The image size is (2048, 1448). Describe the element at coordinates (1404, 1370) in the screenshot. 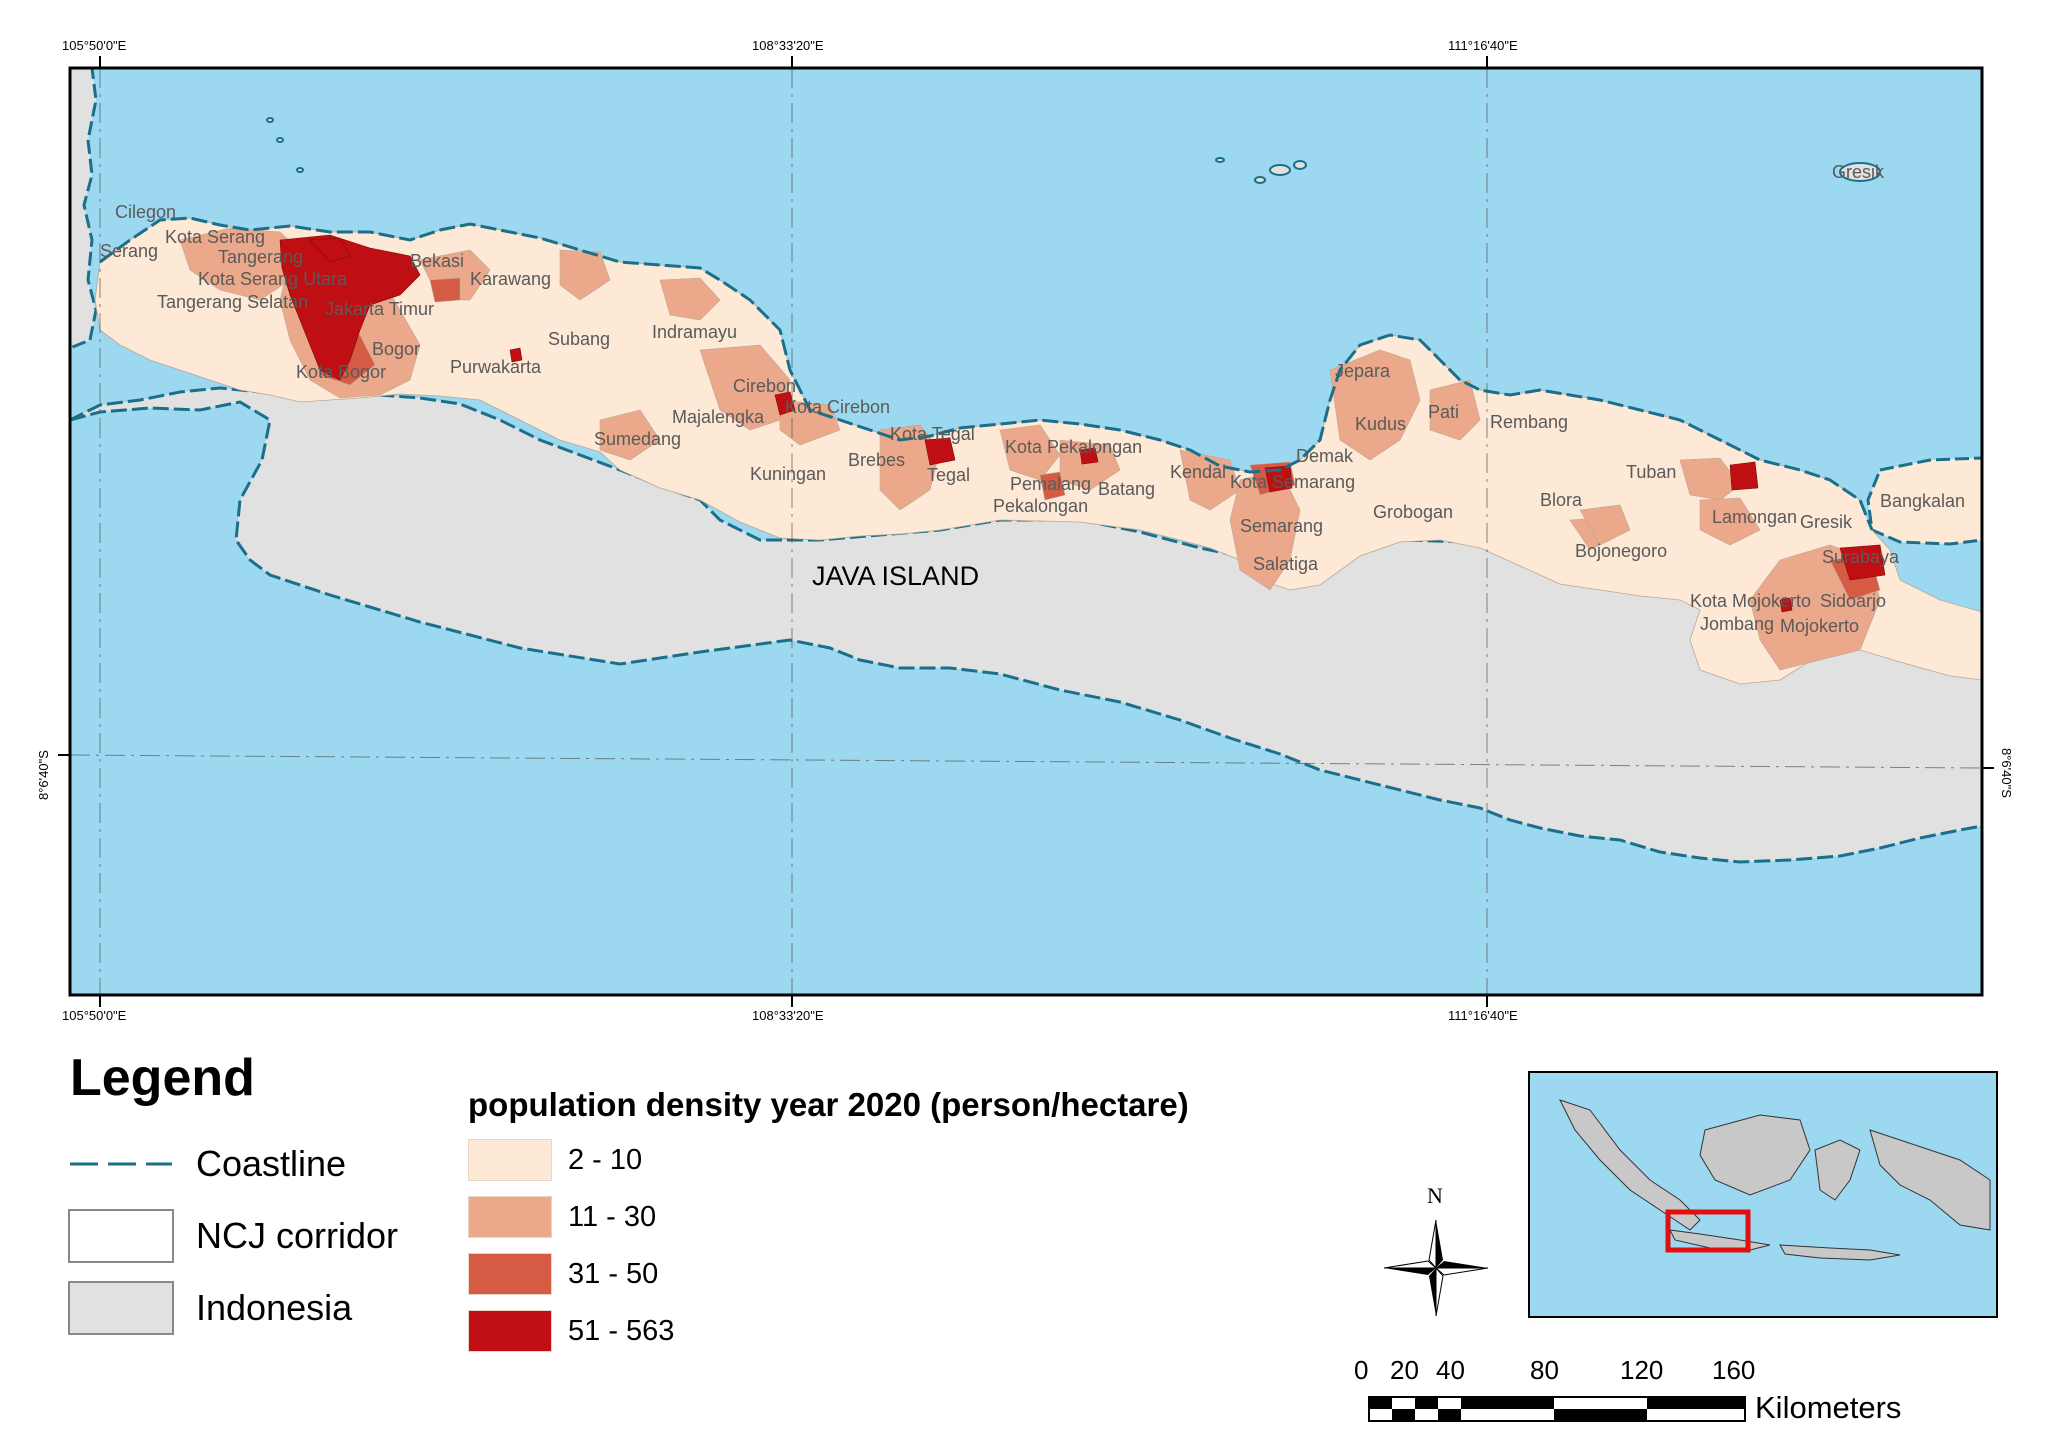

I see `scale-tick: 20` at that location.